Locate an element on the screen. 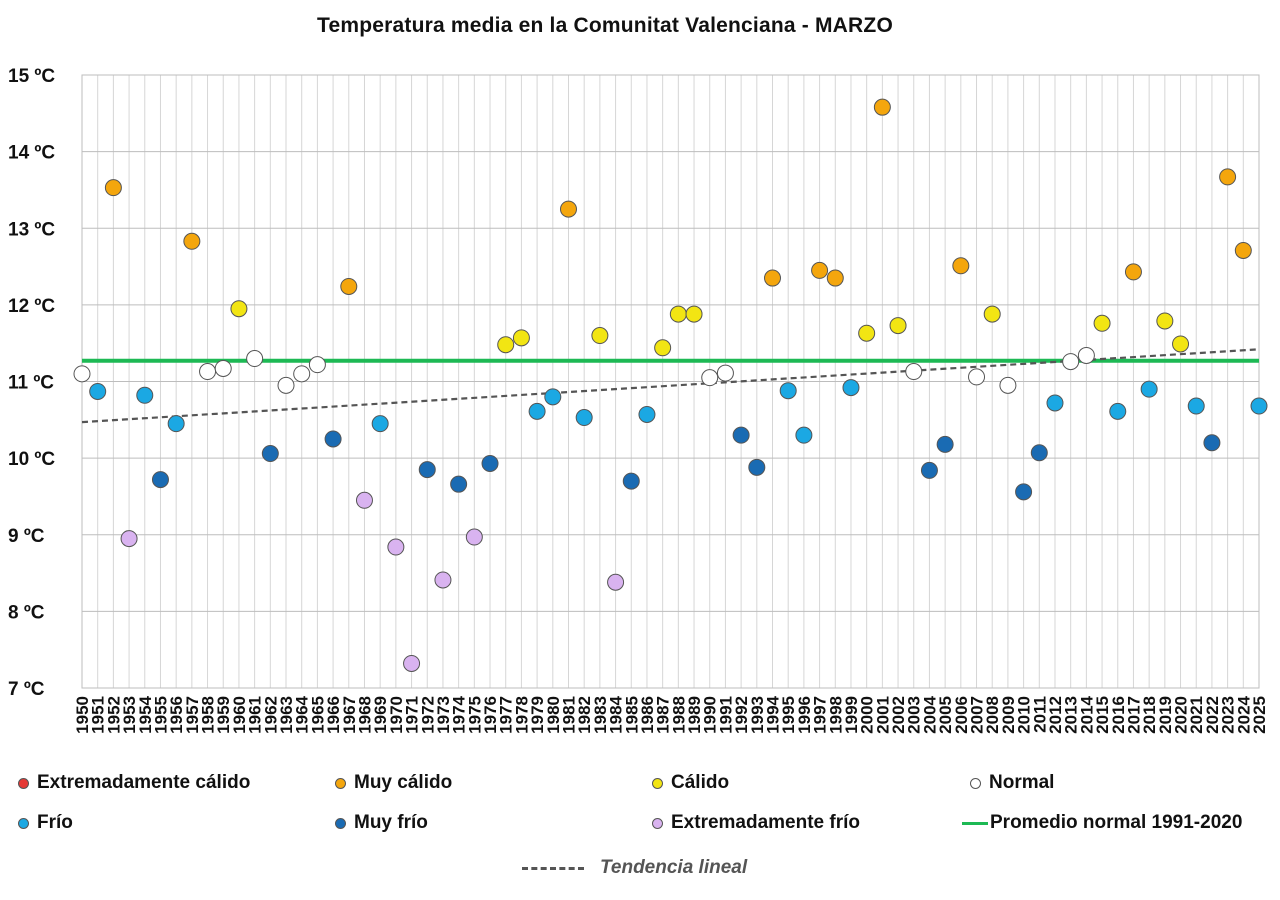 The width and height of the screenshot is (1280, 900). x-tick-label: 1996 is located at coordinates (804, 715).